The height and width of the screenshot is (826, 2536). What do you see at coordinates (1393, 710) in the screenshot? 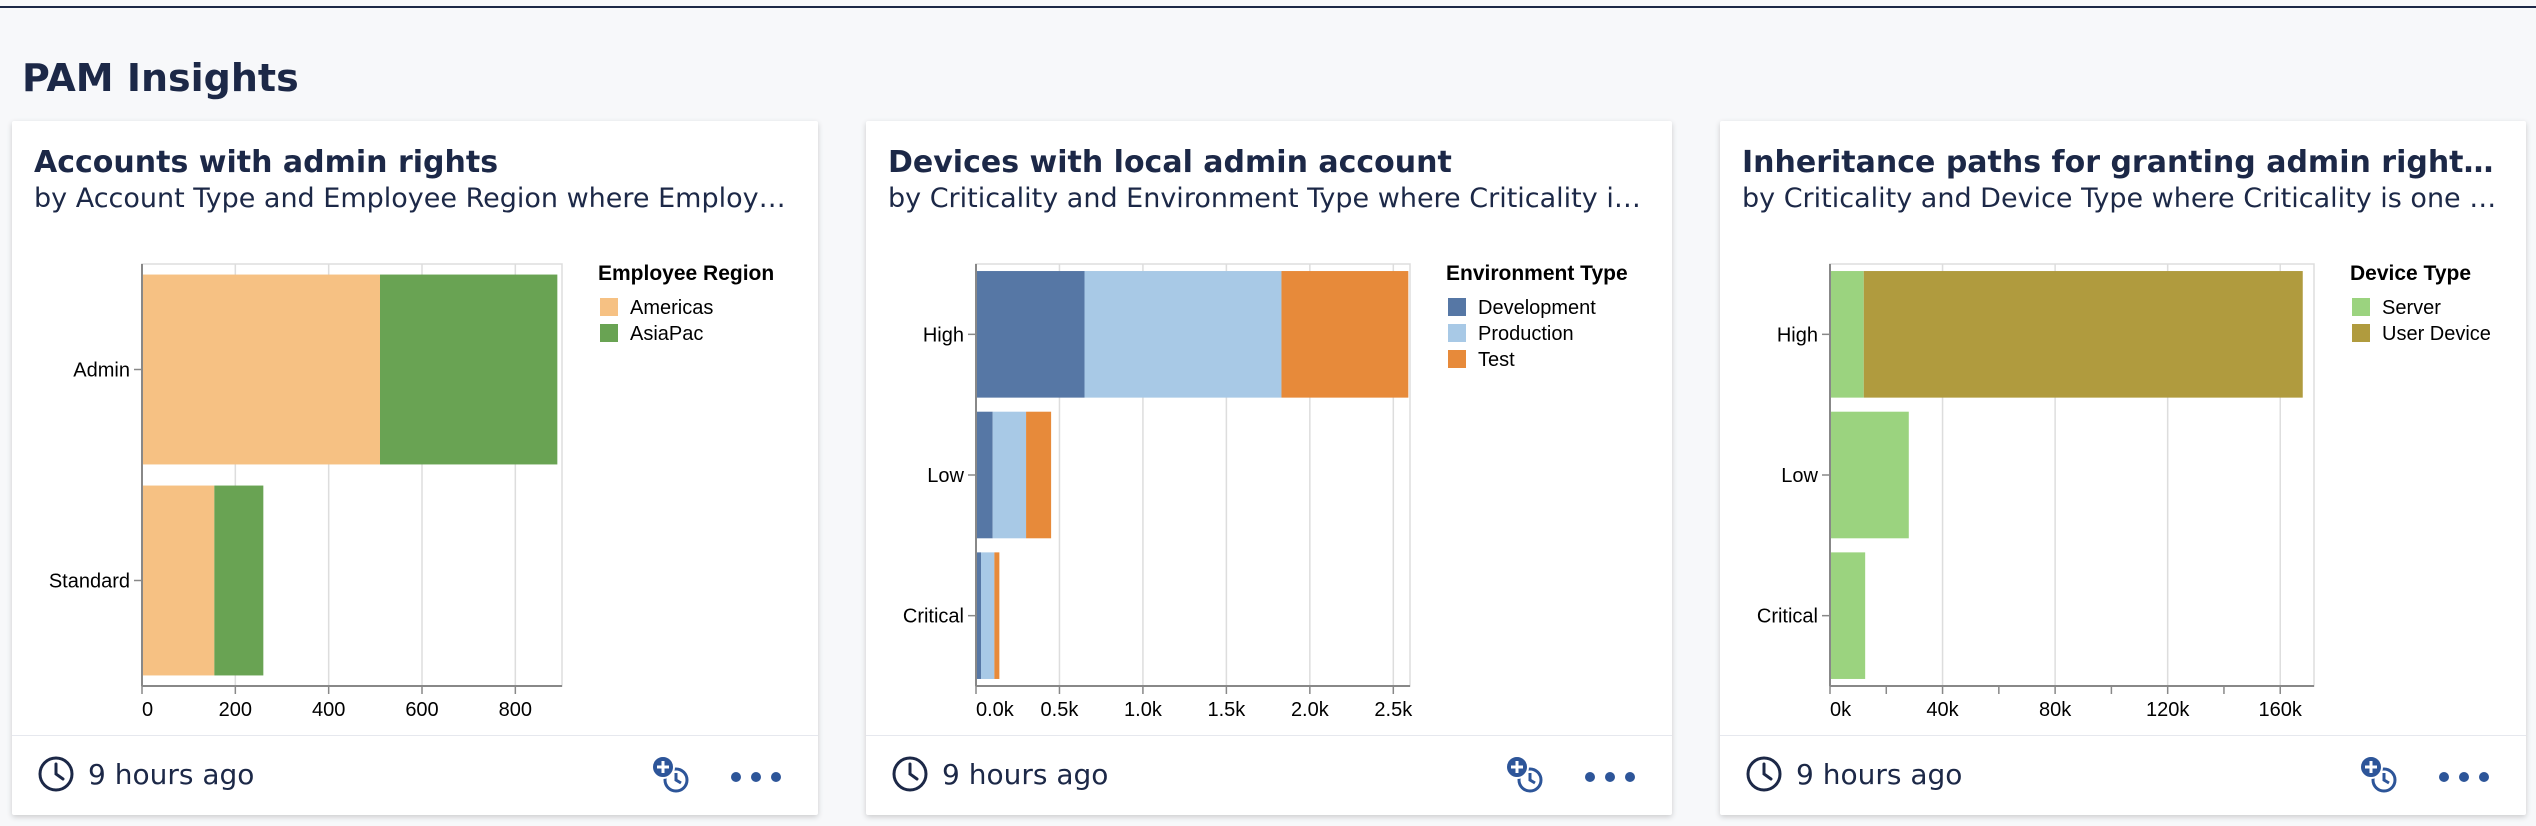
I see `x-tick-label: 2.5k` at bounding box center [1393, 710].